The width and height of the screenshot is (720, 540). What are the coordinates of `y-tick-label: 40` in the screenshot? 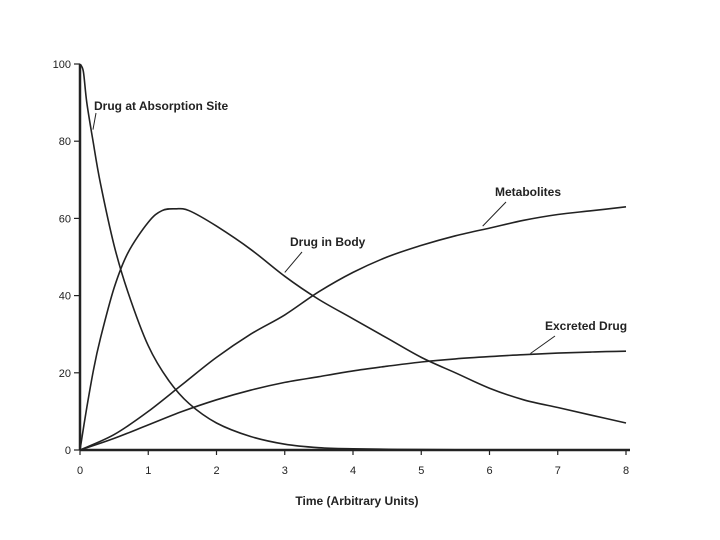 It's located at (65, 297).